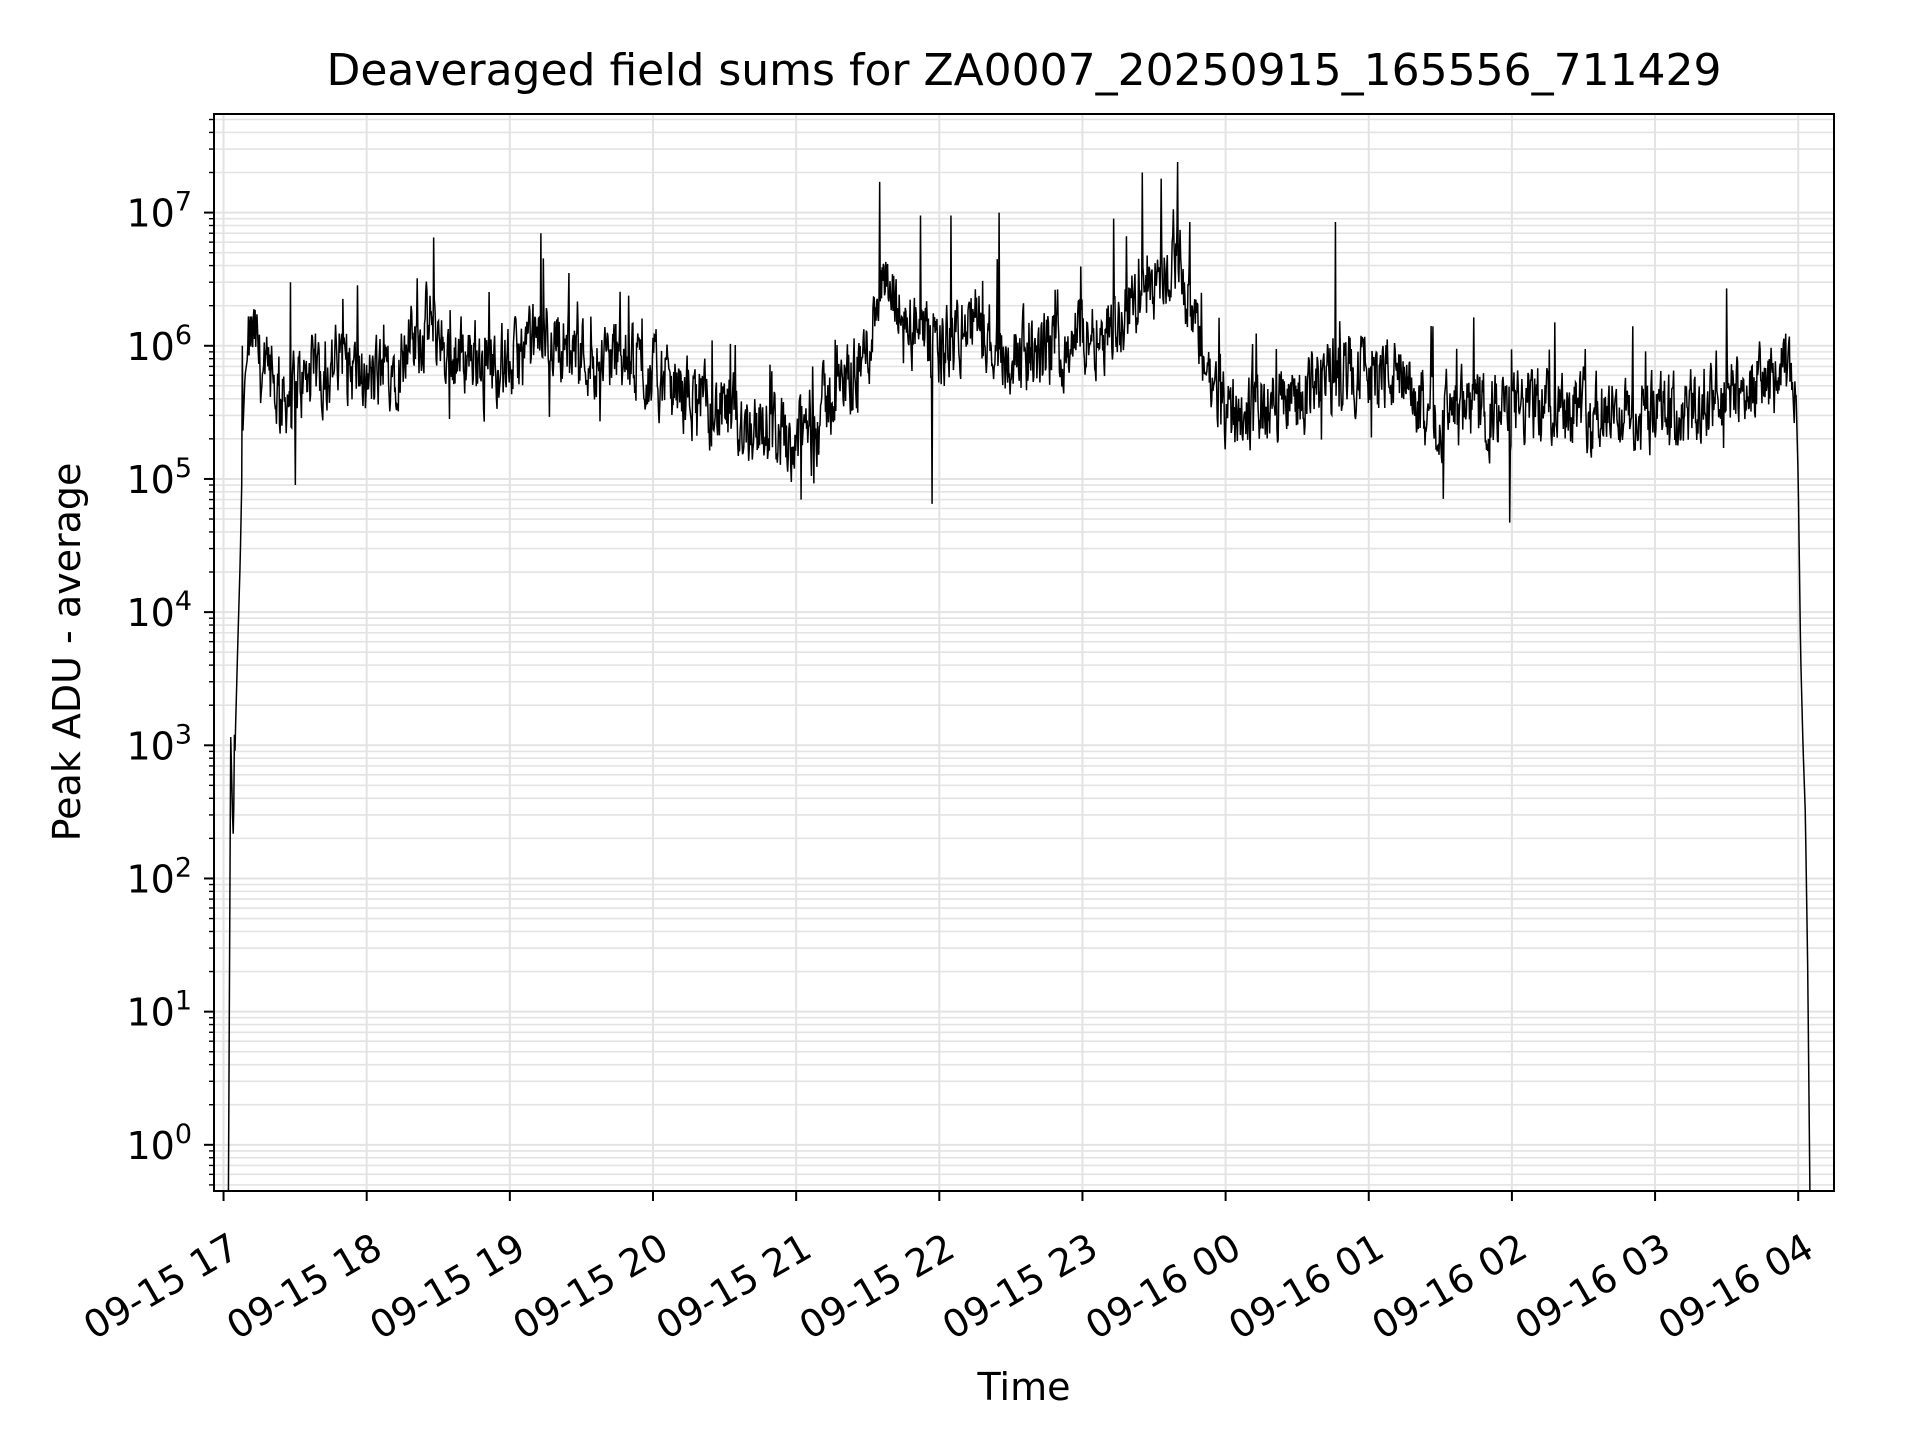  I want to click on x-axis-label: Time, so click(1024, 1387).